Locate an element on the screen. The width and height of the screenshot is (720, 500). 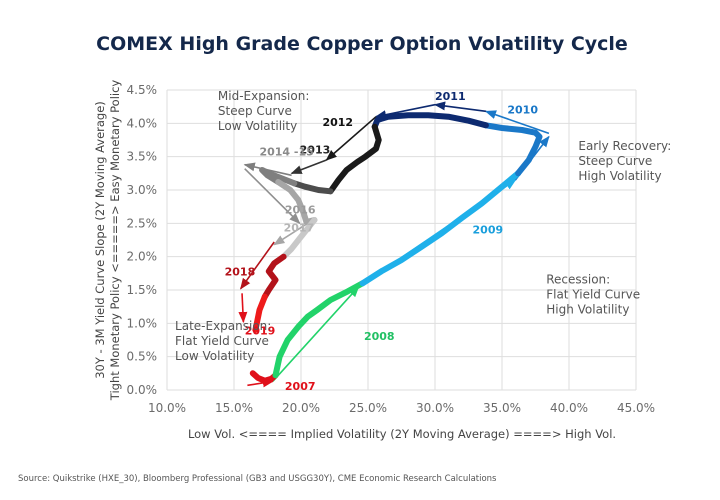
series-2007 is located at coordinates (264, 377).